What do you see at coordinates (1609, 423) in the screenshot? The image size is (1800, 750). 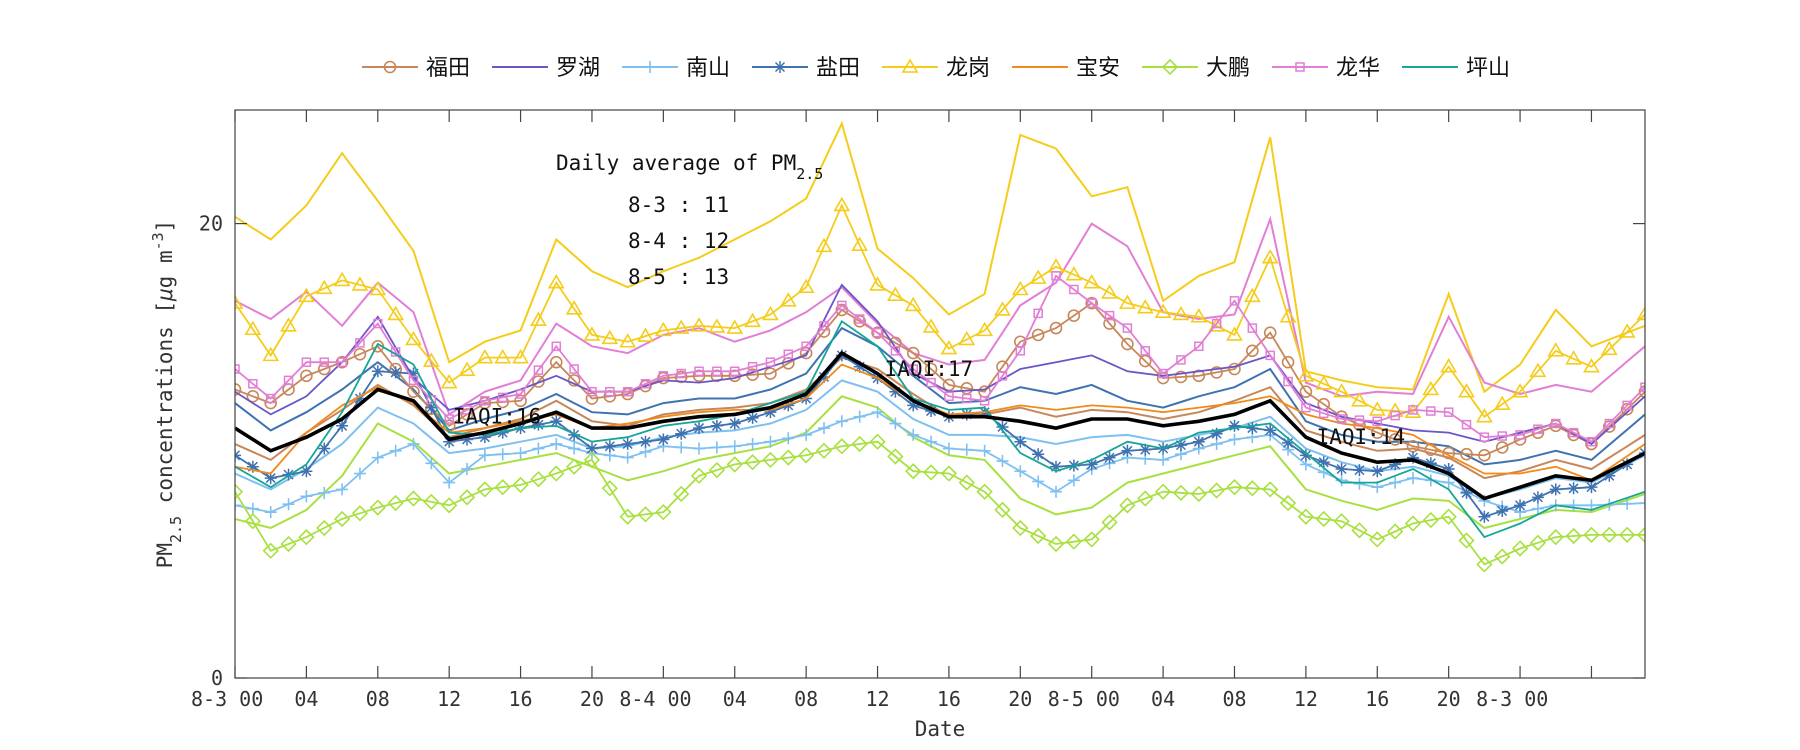 I see `point-龙华-77` at bounding box center [1609, 423].